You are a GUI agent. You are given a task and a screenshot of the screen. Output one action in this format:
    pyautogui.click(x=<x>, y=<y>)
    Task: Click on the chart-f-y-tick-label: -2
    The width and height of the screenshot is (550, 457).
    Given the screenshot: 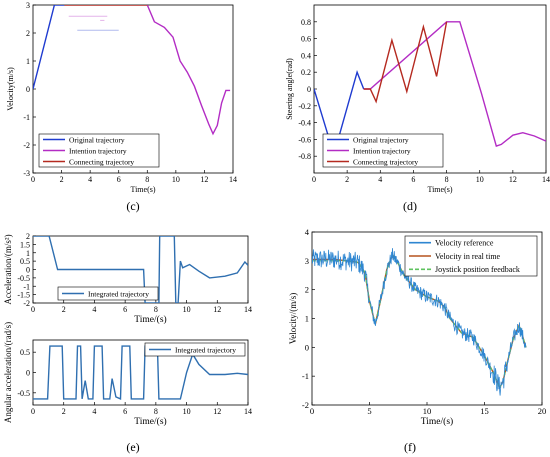 What is the action you would take?
    pyautogui.click(x=305, y=405)
    